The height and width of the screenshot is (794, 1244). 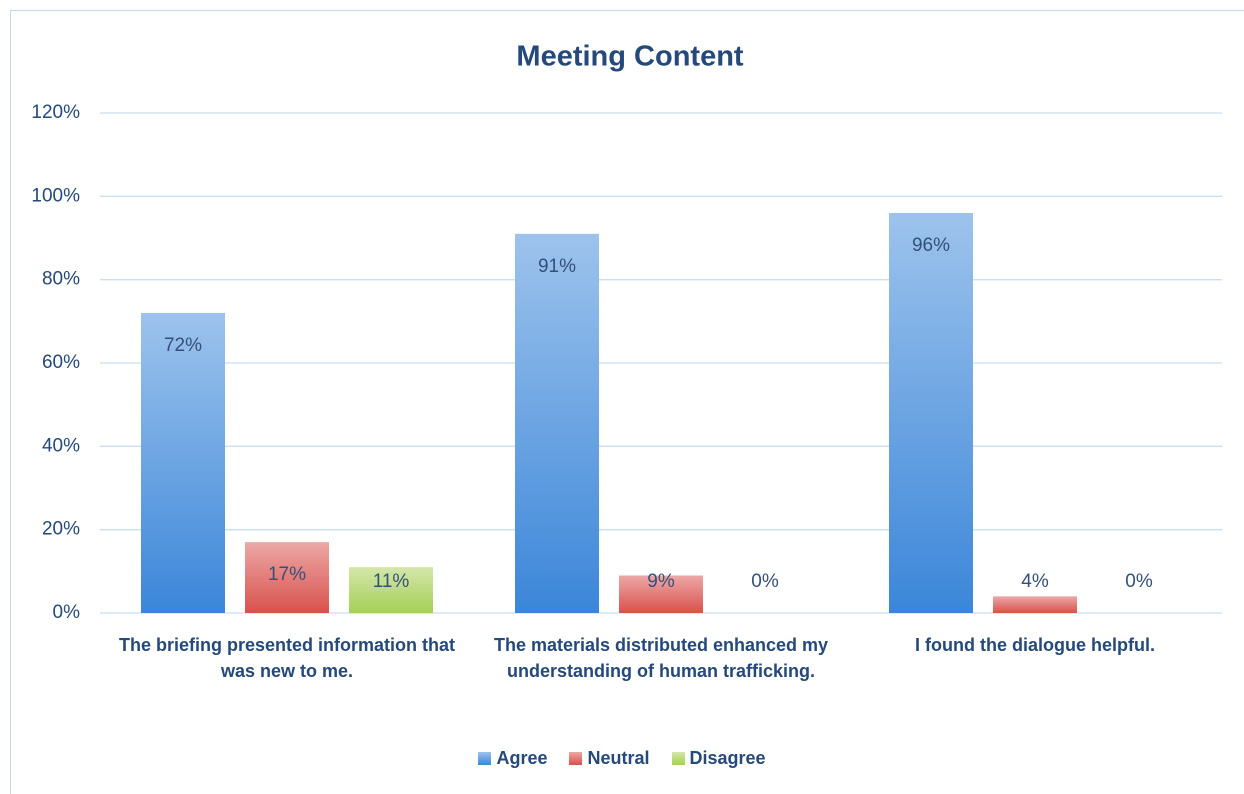 What do you see at coordinates (391, 581) in the screenshot?
I see `data-label: 11%` at bounding box center [391, 581].